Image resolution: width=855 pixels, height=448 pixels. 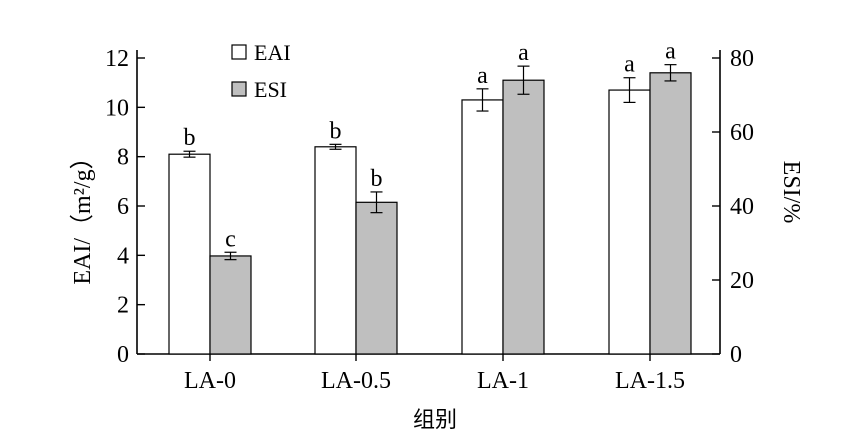 What do you see at coordinates (742, 207) in the screenshot?
I see `y2-tick-label: 40` at bounding box center [742, 207].